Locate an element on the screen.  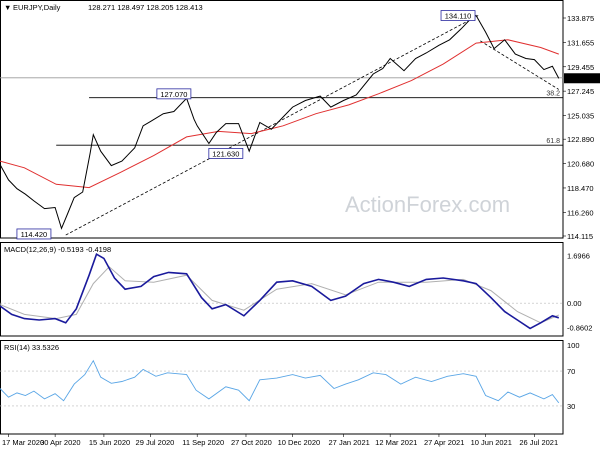
macd-title: MACD(12,26,9) -0.5193 -0.4198 is located at coordinates (57, 249).